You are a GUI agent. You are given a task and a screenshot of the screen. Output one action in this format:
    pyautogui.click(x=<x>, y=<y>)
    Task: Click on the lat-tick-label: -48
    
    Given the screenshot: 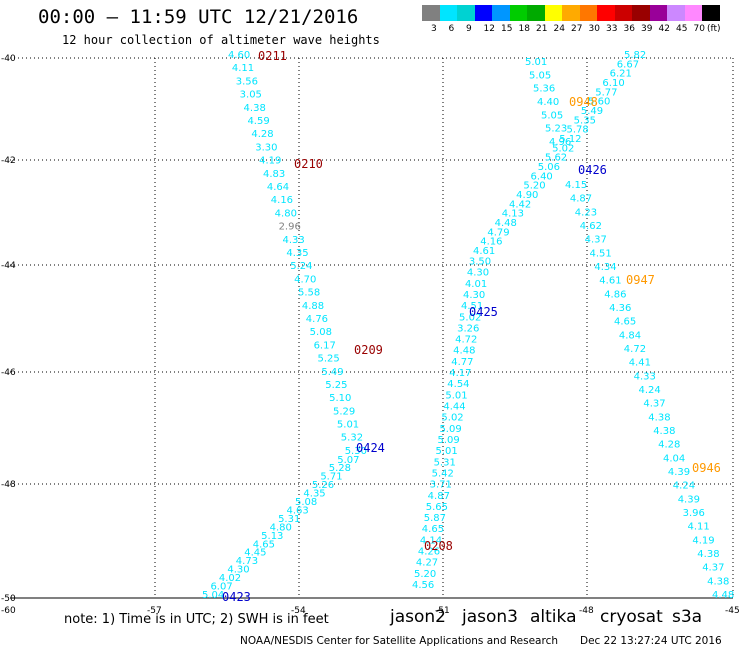 What is the action you would take?
    pyautogui.click(x=8, y=485)
    